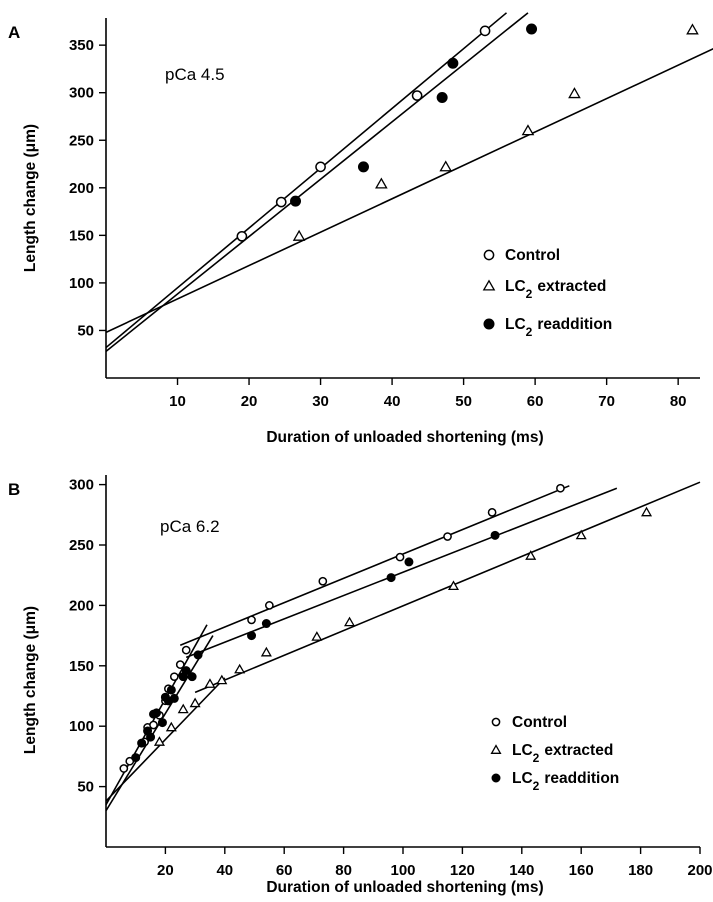 Image resolution: width=713 pixels, height=902 pixels. Describe the element at coordinates (532, 255) in the screenshot. I see `legend-a-control-label: Control` at that location.